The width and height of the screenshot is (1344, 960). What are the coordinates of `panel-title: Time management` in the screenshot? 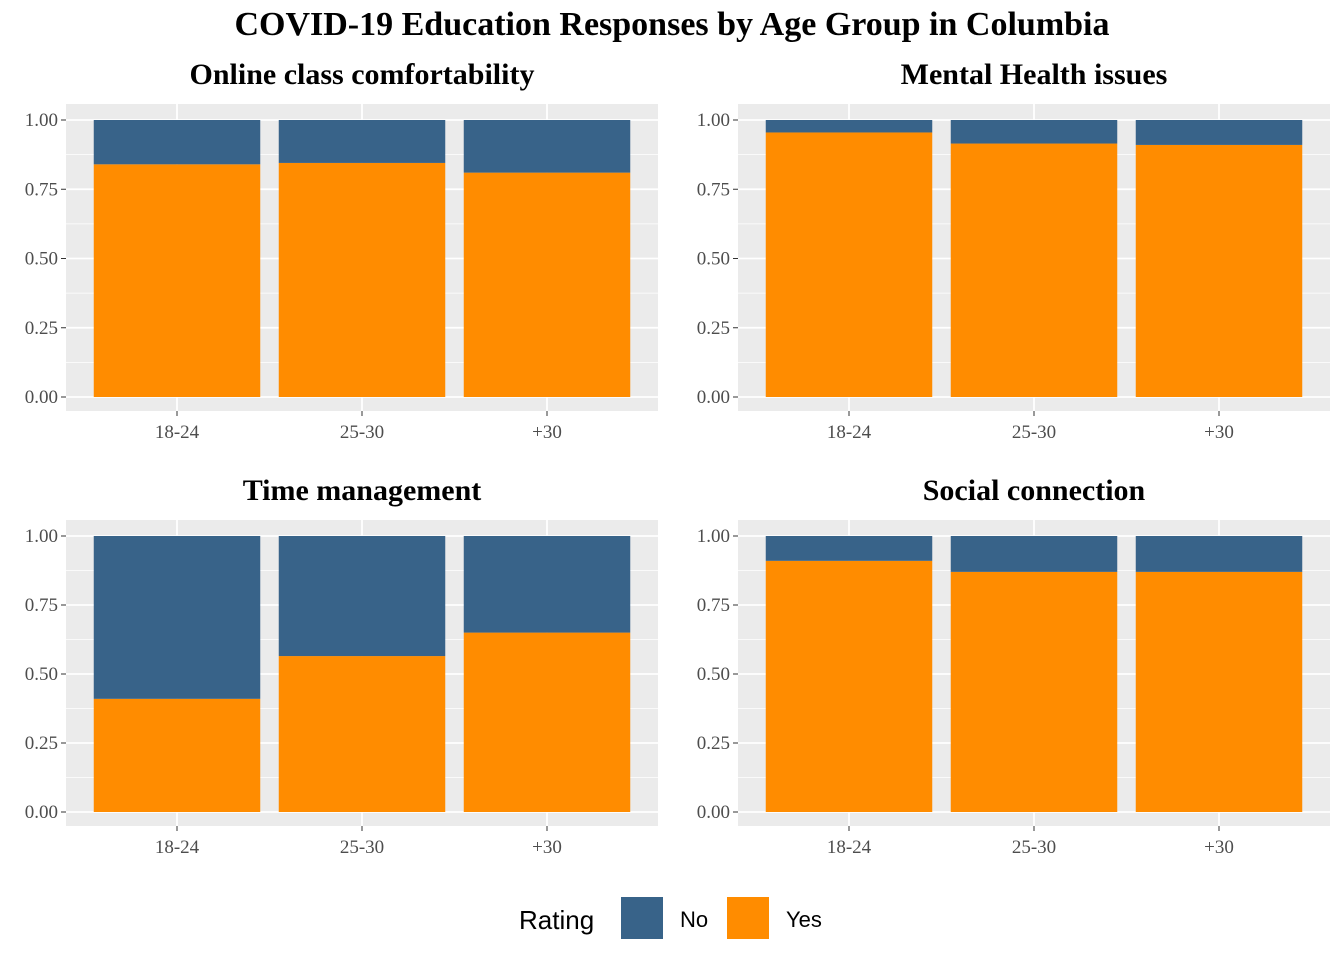 It's located at (362, 490).